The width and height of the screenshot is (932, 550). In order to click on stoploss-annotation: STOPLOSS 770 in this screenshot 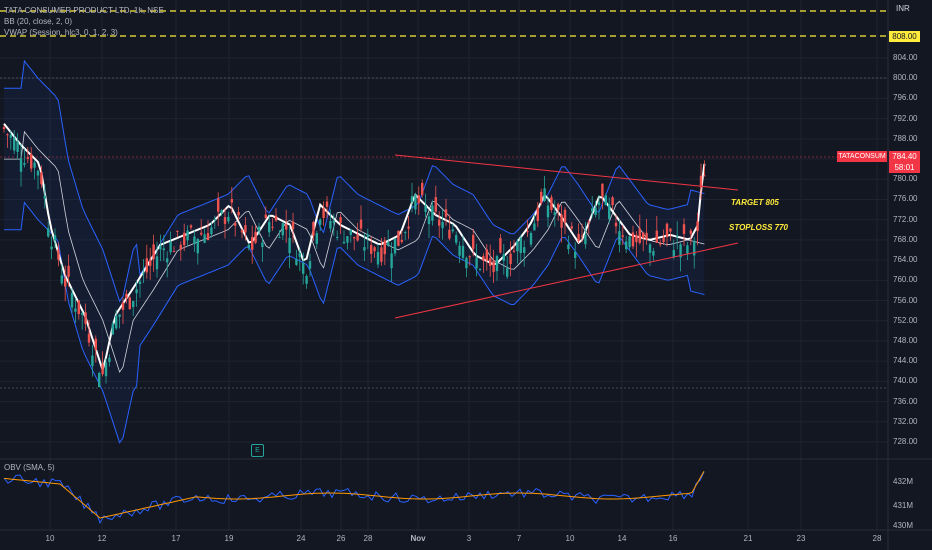, I will do `click(758, 227)`.